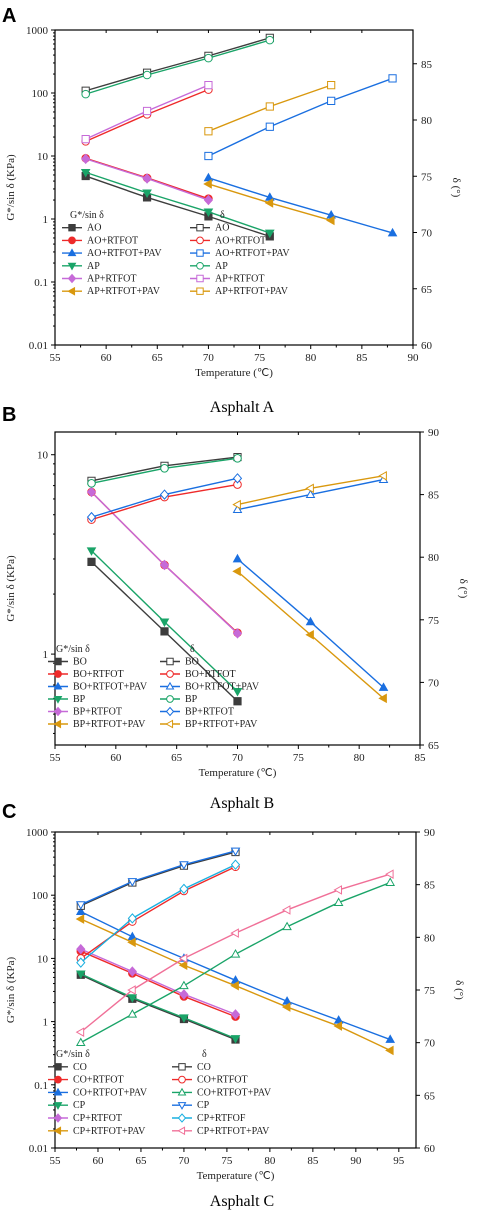 The height and width of the screenshot is (1218, 484). I want to click on panel-letter: C, so click(9, 812).